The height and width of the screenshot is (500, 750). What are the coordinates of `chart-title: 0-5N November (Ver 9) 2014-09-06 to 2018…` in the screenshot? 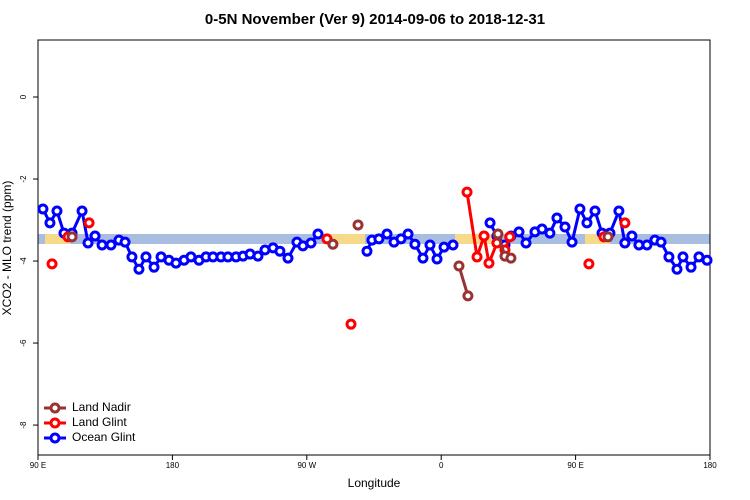 It's located at (375, 19).